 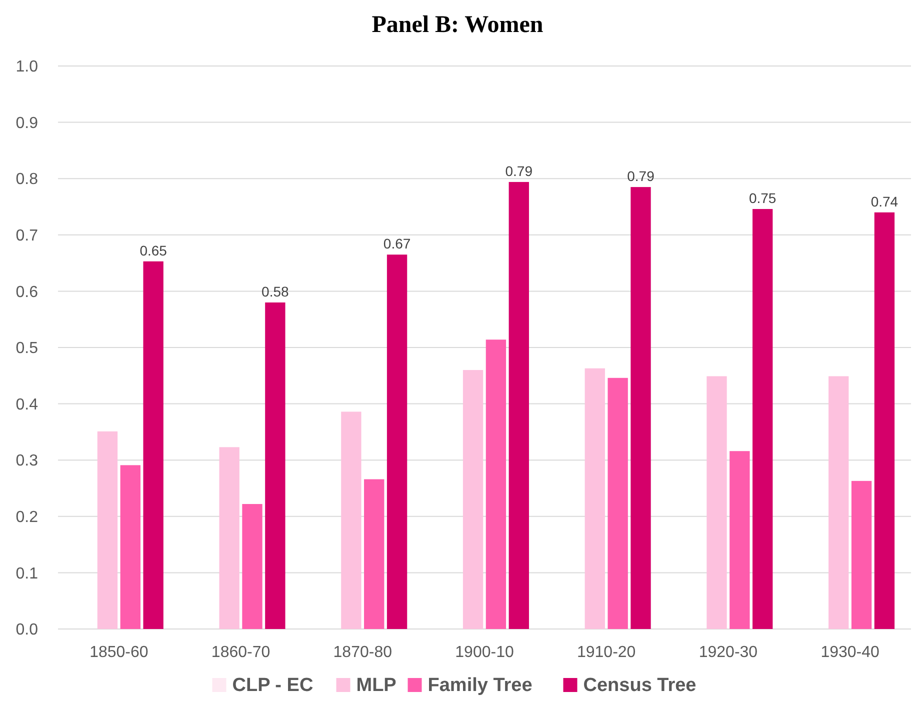 I want to click on legend-label: Family Tree, so click(x=480, y=685).